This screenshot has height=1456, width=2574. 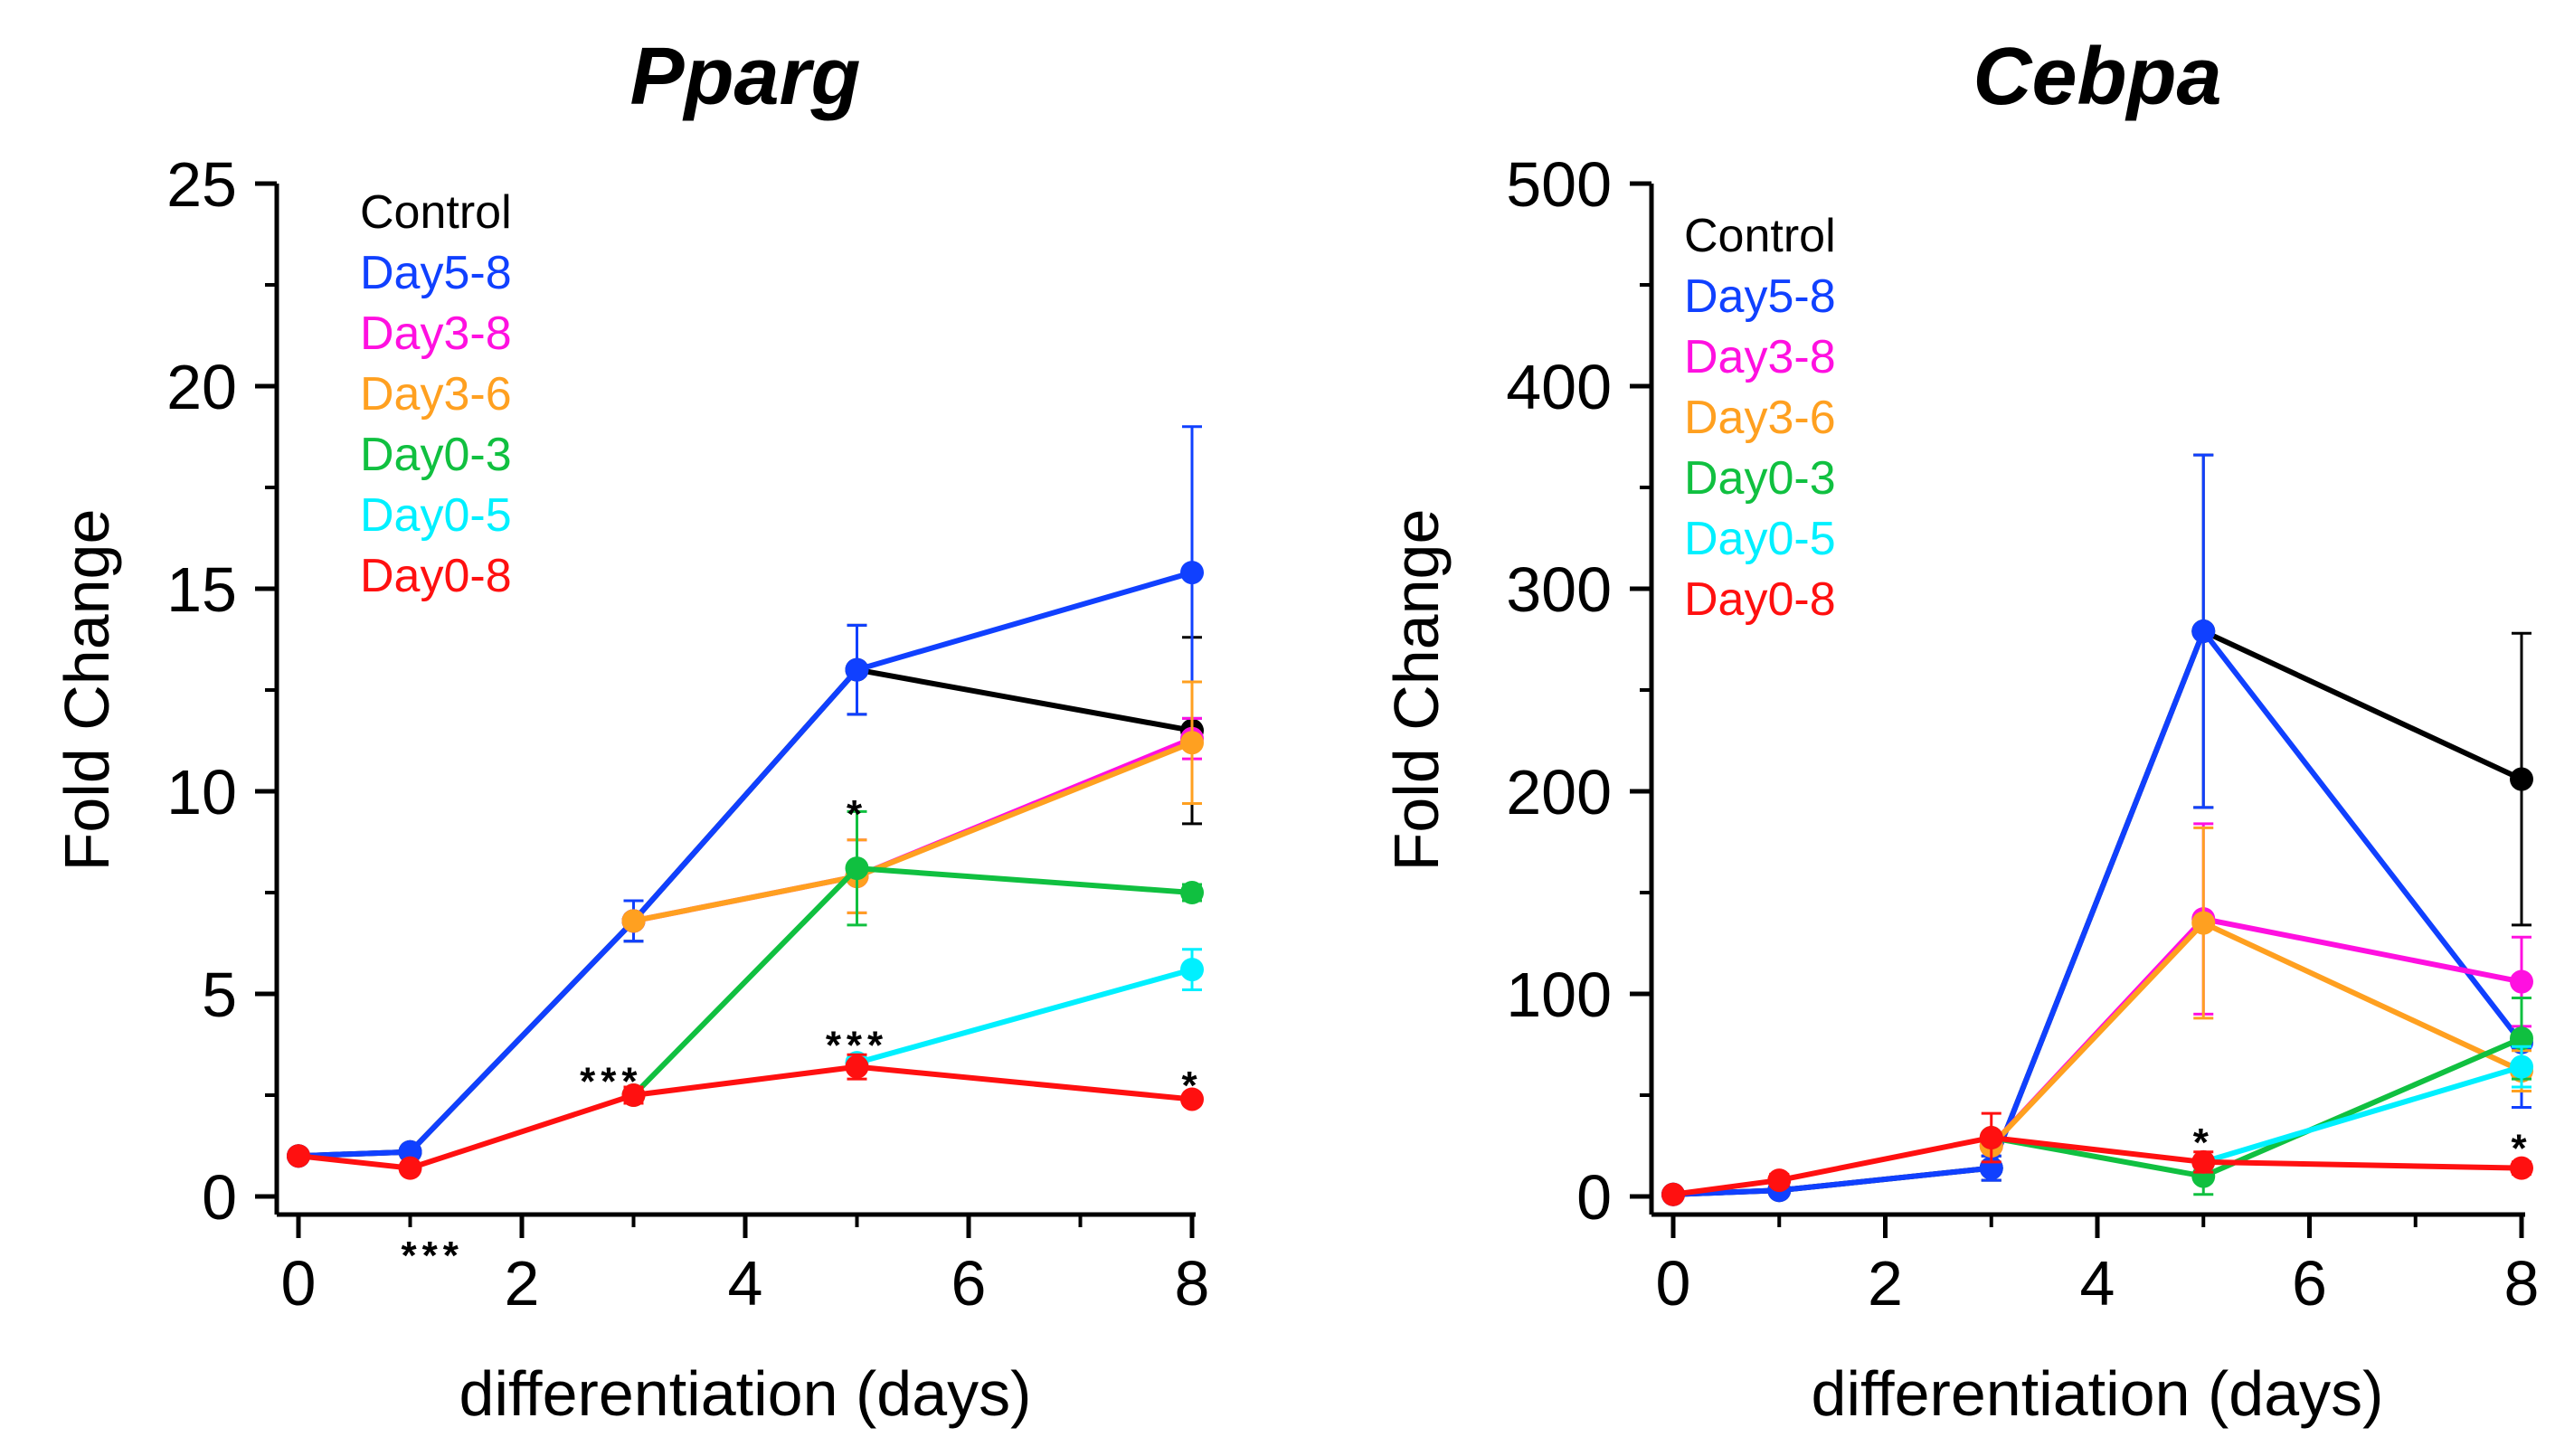 I want to click on chart0-x-tick-label-1: 2, so click(x=523, y=1284).